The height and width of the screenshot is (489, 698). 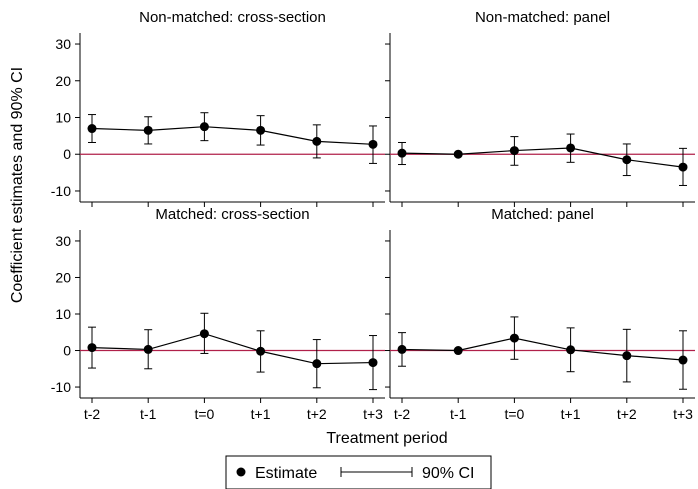 What do you see at coordinates (358, 472) in the screenshot?
I see `legend: Estimate 90% CI` at bounding box center [358, 472].